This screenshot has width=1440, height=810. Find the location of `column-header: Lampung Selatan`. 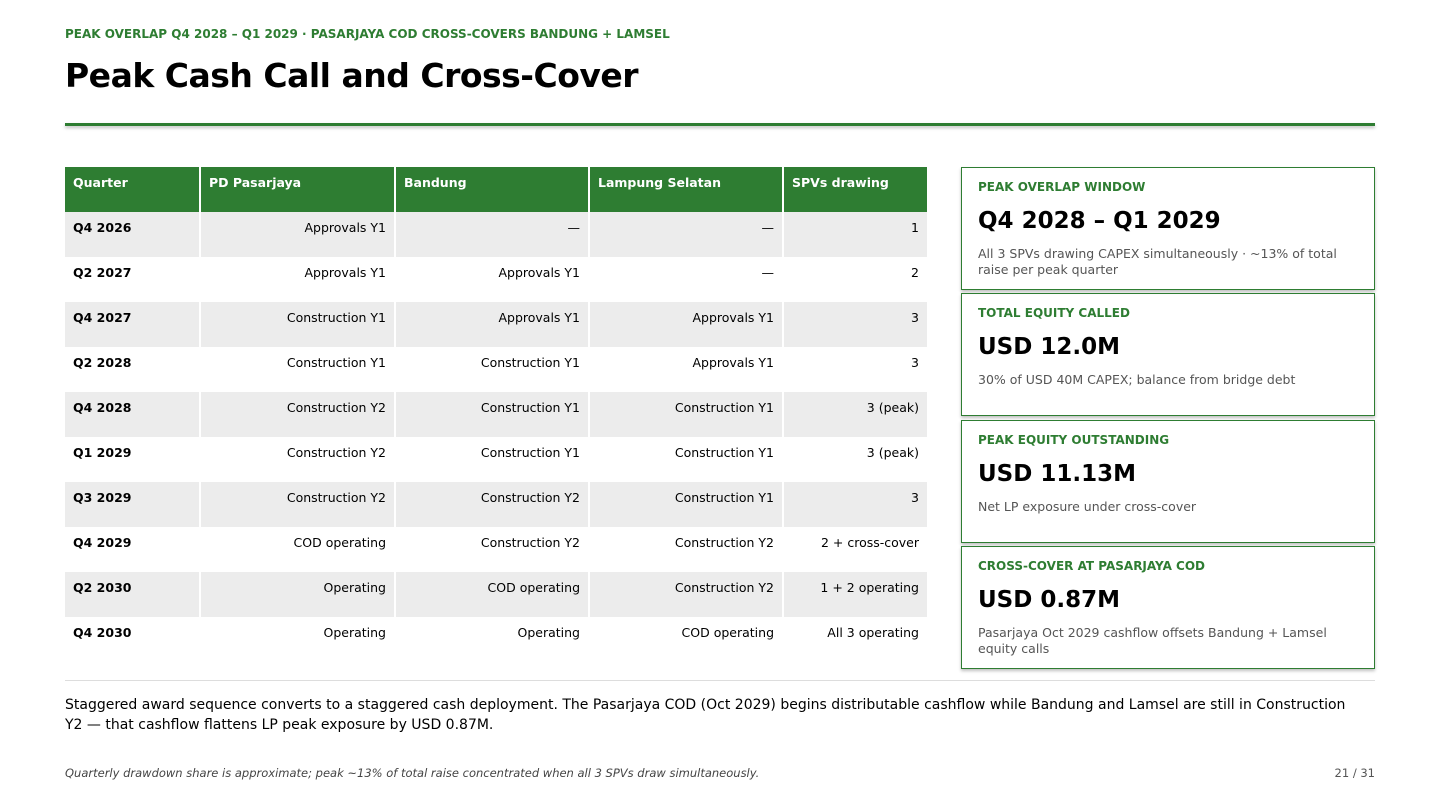

column-header: Lampung Selatan is located at coordinates (686, 189).